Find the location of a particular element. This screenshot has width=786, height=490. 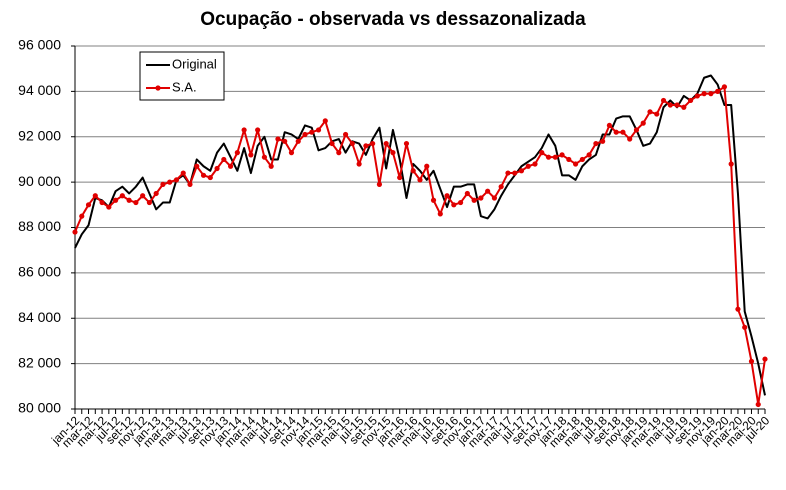

legend-label: Original is located at coordinates (194, 63).